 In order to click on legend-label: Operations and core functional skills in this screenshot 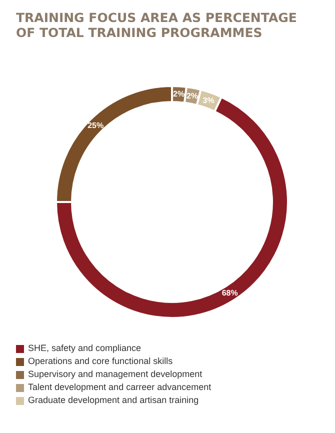, I will do `click(100, 361)`.